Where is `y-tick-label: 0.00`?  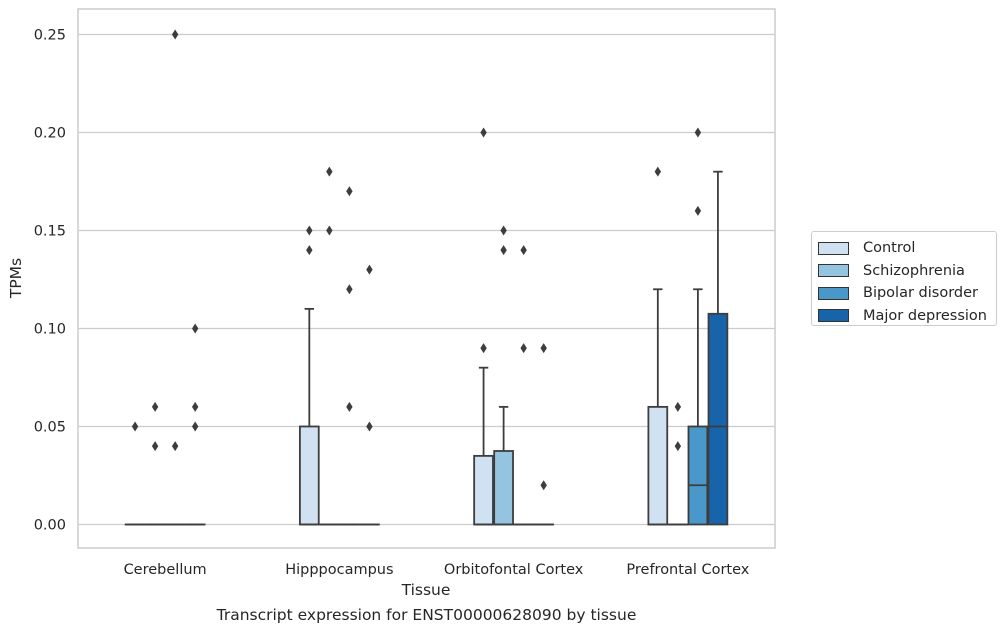
y-tick-label: 0.00 is located at coordinates (50, 525).